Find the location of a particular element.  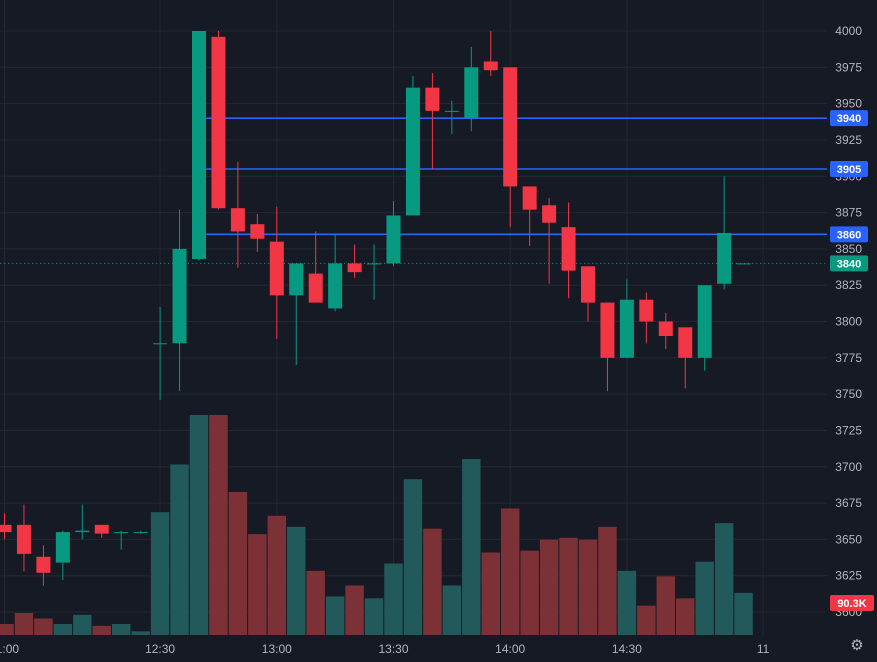

last-price-badge-label: 3840 is located at coordinates (849, 264).